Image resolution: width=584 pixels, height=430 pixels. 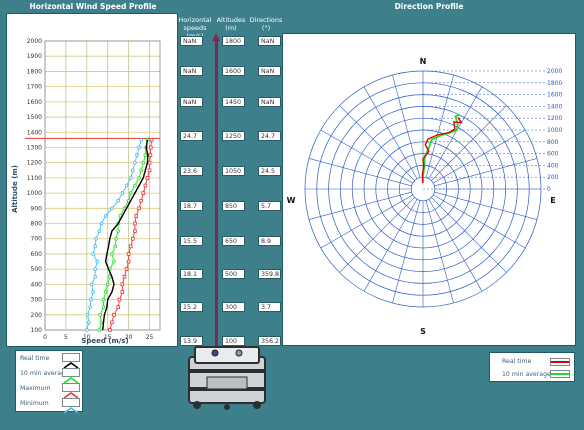 I want to click on legend-label-10min: 10 min average, so click(x=44, y=373).